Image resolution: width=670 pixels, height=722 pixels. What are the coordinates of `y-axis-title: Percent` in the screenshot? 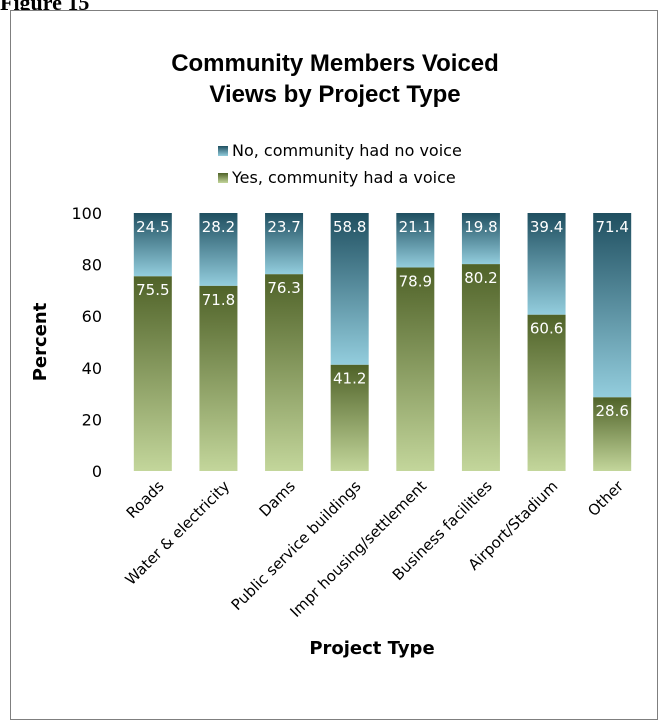 It's located at (40, 341).